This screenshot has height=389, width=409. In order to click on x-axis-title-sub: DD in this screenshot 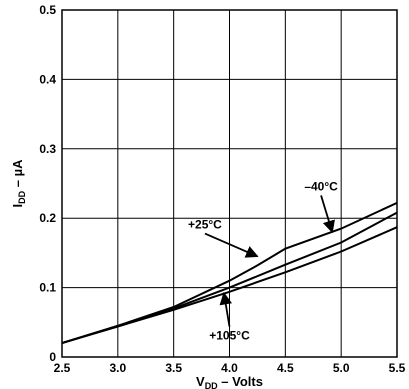, I will do `click(211, 385)`.